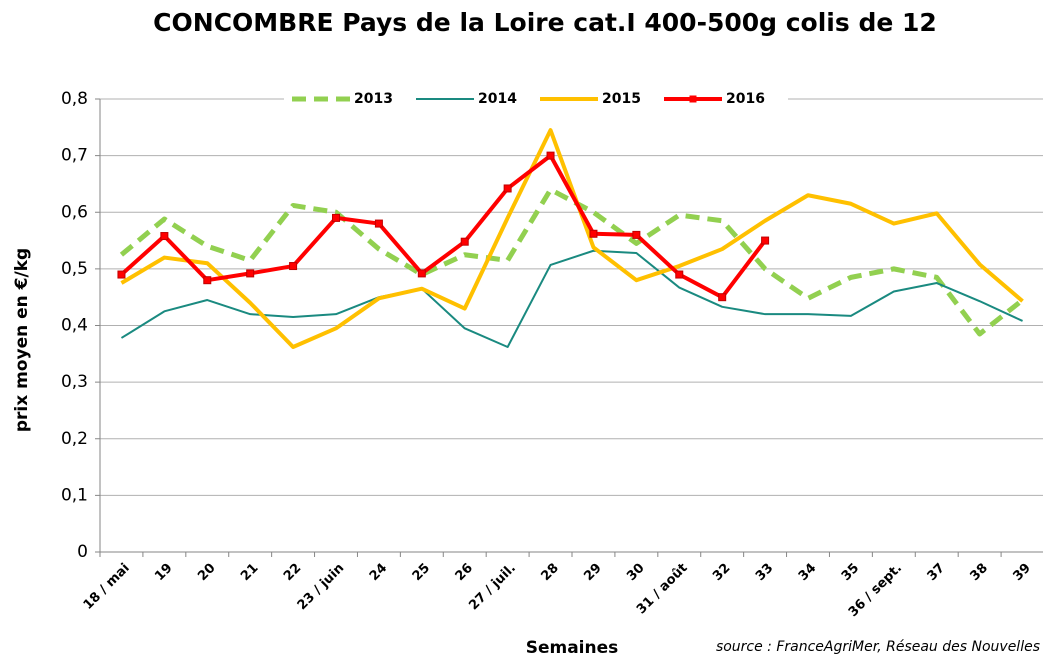 Image resolution: width=1043 pixels, height=660 pixels. Describe the element at coordinates (536, 99) in the screenshot. I see `legend-box` at that location.